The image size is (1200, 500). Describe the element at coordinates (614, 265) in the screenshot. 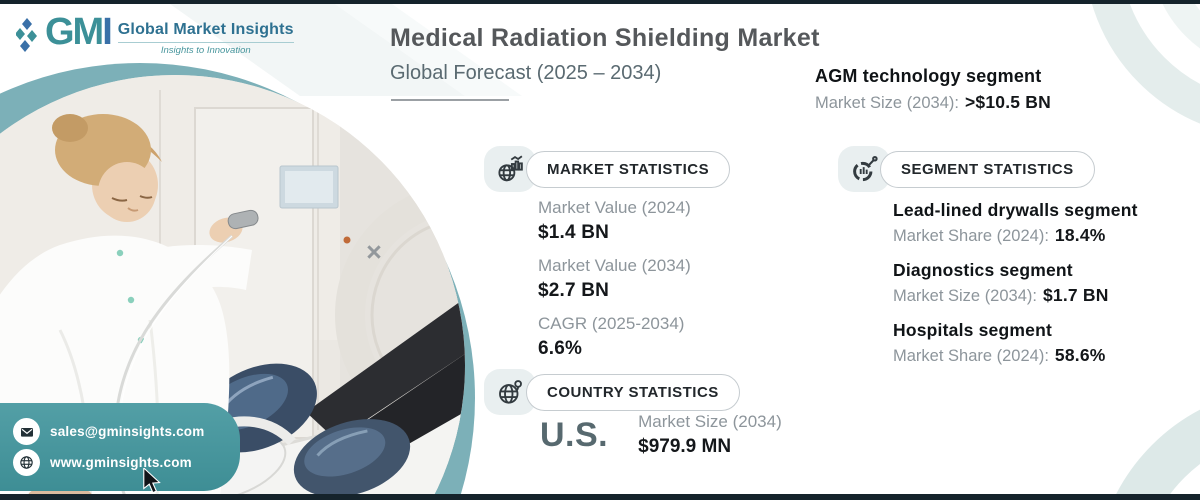

I see `stat-label: Market Value (2034)` at that location.